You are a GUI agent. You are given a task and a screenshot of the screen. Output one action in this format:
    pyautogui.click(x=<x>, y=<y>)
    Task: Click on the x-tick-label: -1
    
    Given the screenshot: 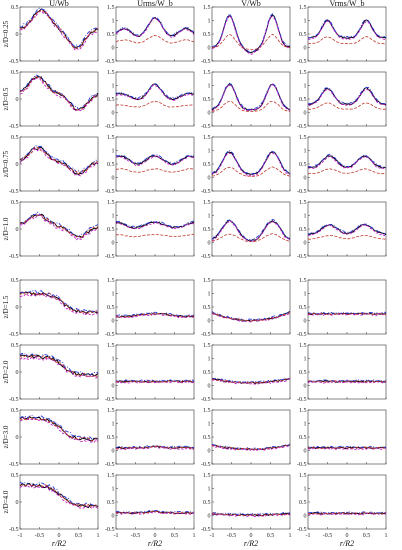 What is the action you would take?
    pyautogui.click(x=116, y=536)
    